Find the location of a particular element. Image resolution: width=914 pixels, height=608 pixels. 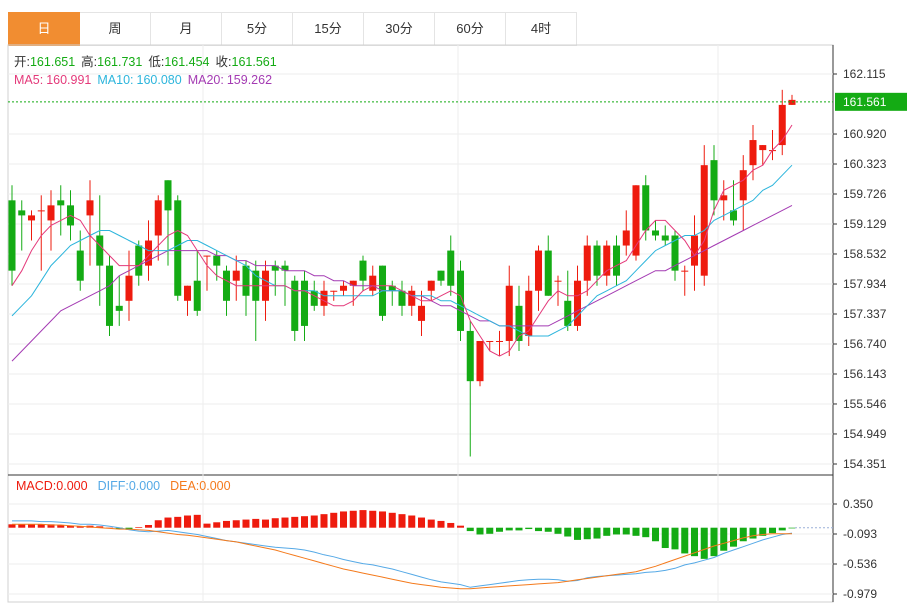

ma5-value: 160.991 is located at coordinates (68, 80).